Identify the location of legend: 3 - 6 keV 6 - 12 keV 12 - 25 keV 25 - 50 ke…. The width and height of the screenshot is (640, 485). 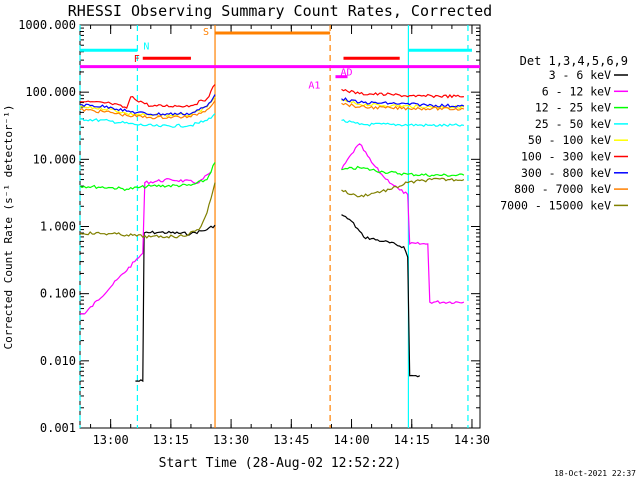
(564, 140).